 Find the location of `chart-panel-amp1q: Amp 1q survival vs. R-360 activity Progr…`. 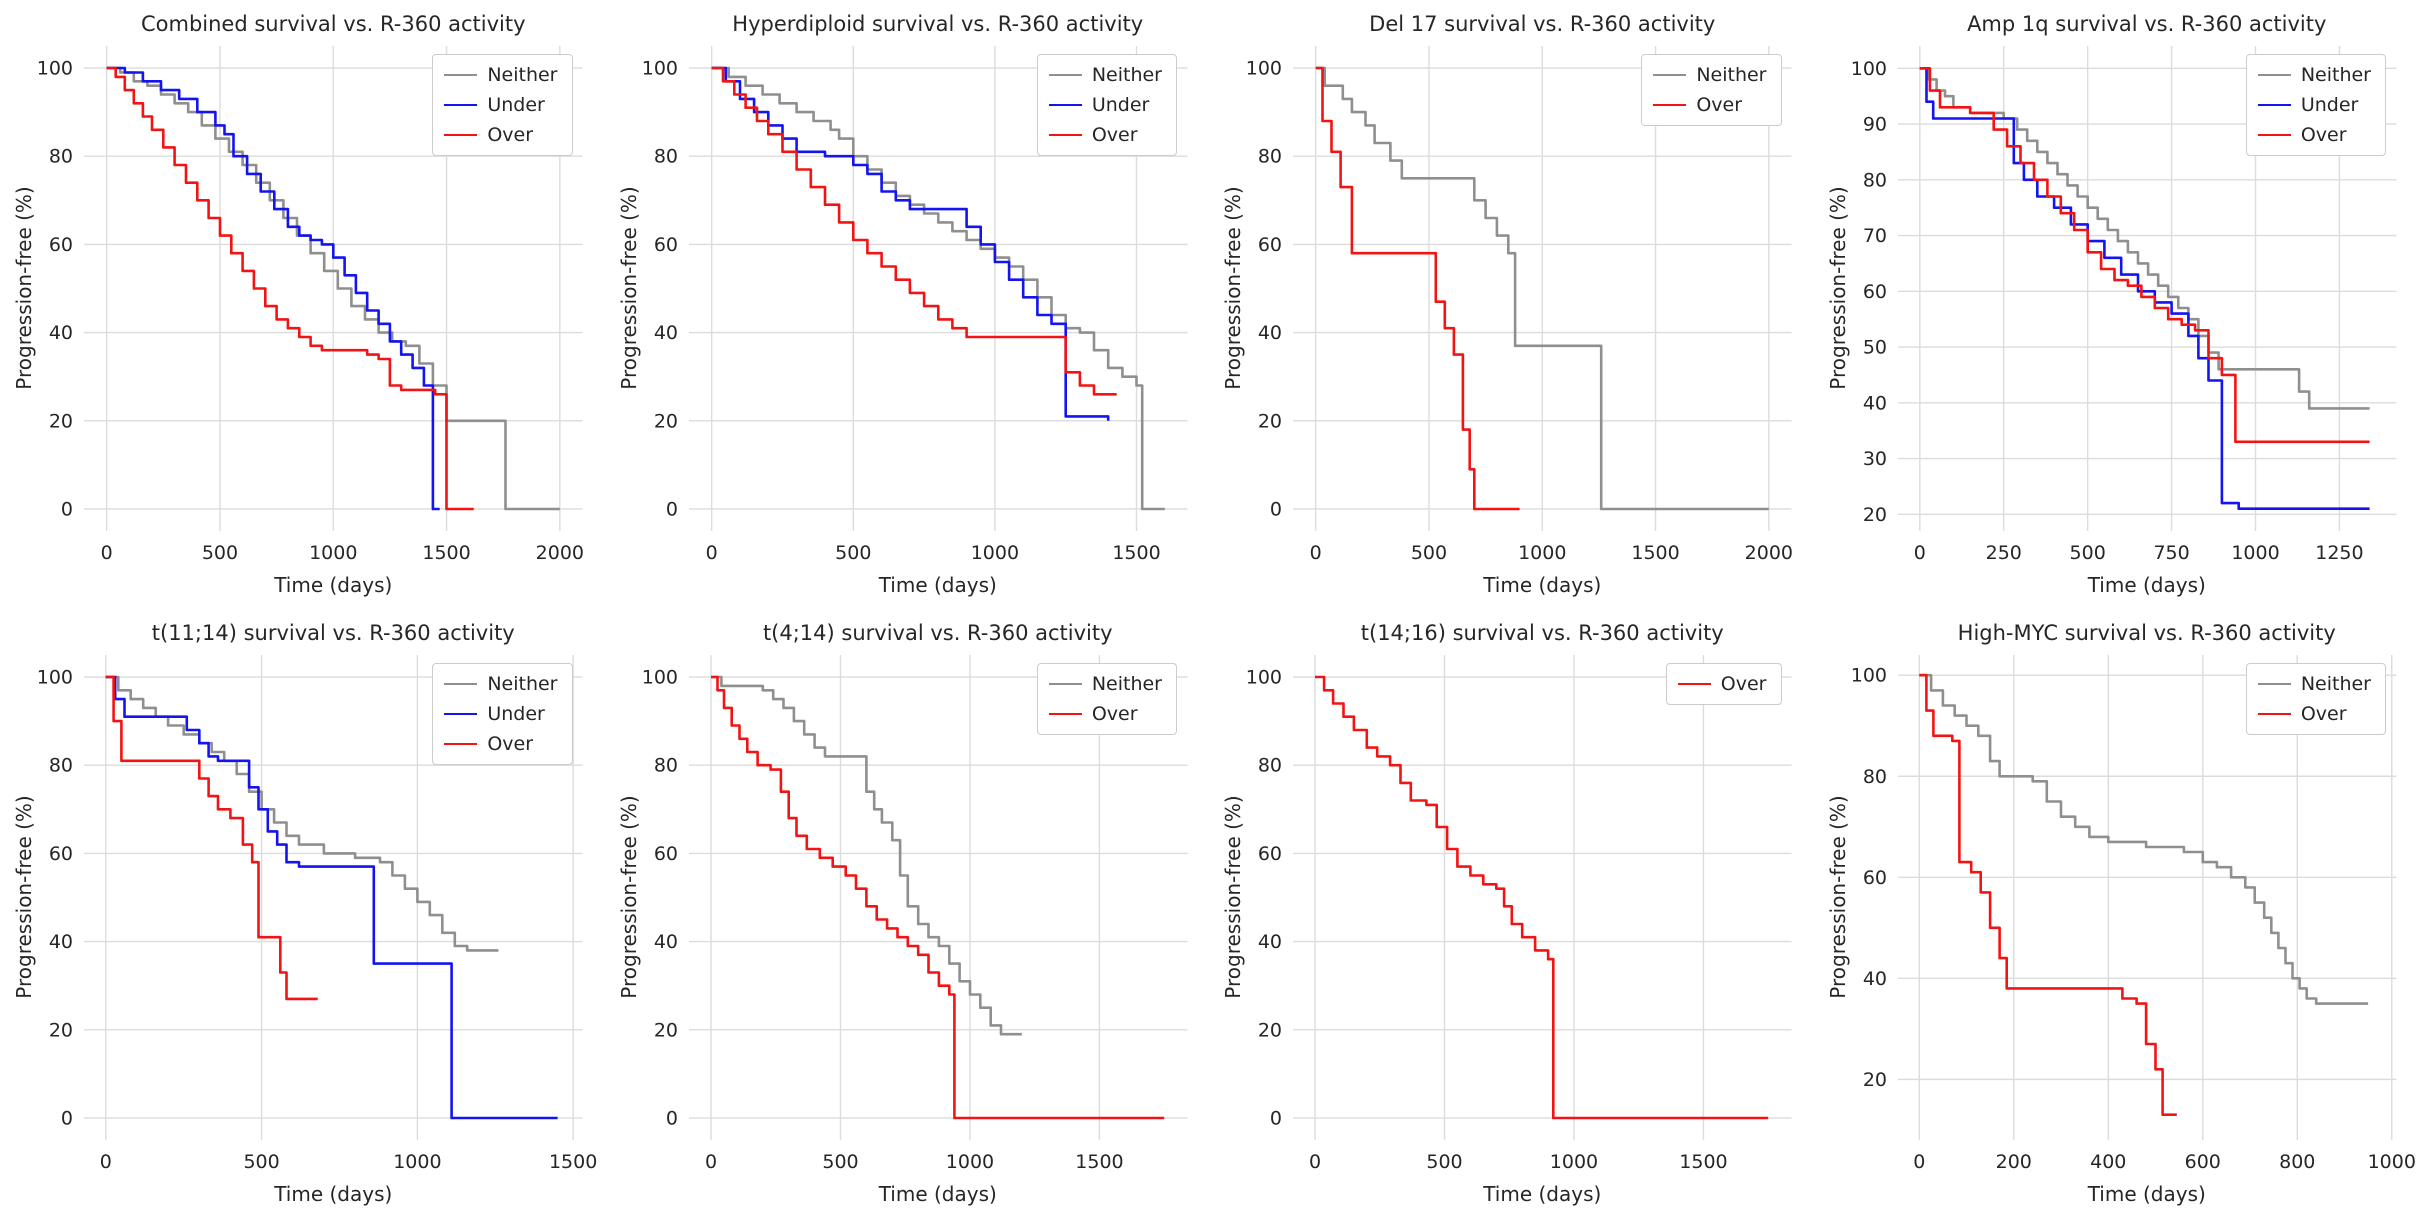

chart-panel-amp1q: Amp 1q survival vs. R-360 activity Progr… is located at coordinates (2116, 304).